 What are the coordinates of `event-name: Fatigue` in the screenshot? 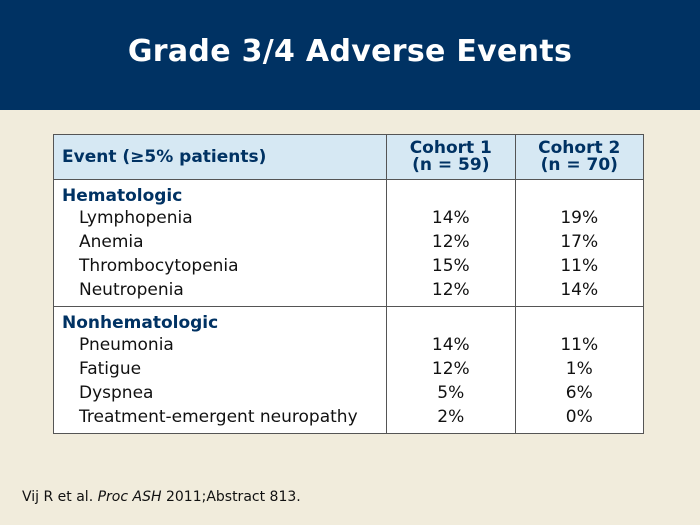 It's located at (220, 369).